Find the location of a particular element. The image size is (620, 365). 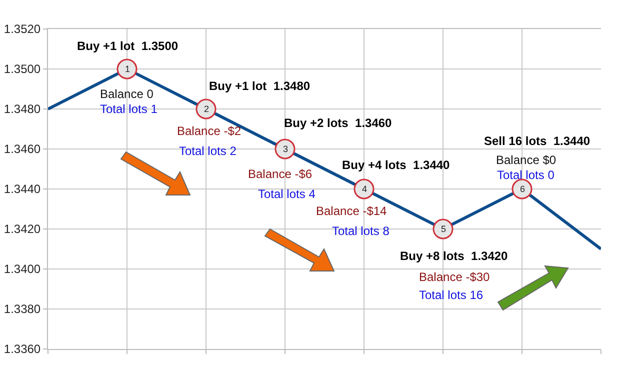

y-tick-label: 1.3400 is located at coordinates (22, 269).